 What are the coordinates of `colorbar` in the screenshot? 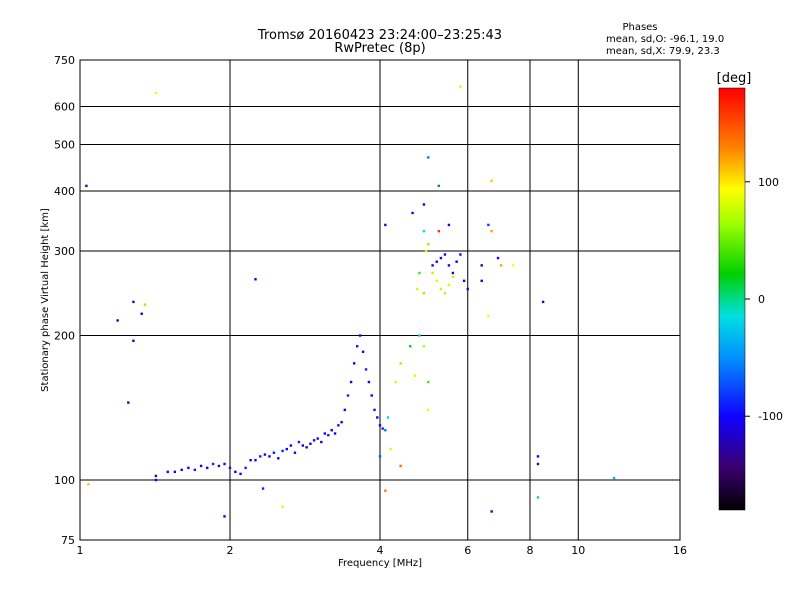 It's located at (732, 299).